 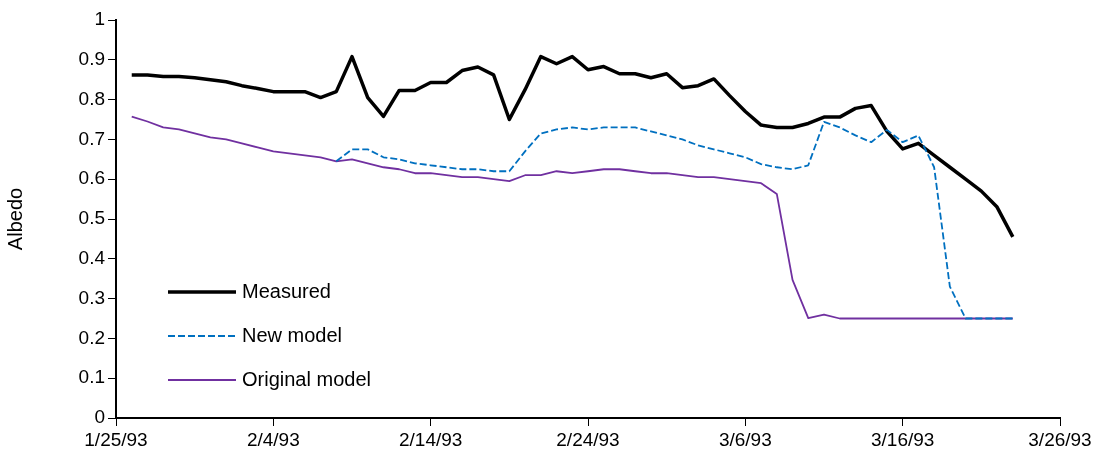 I want to click on x-tick-label: 2/14/93, so click(x=430, y=439).